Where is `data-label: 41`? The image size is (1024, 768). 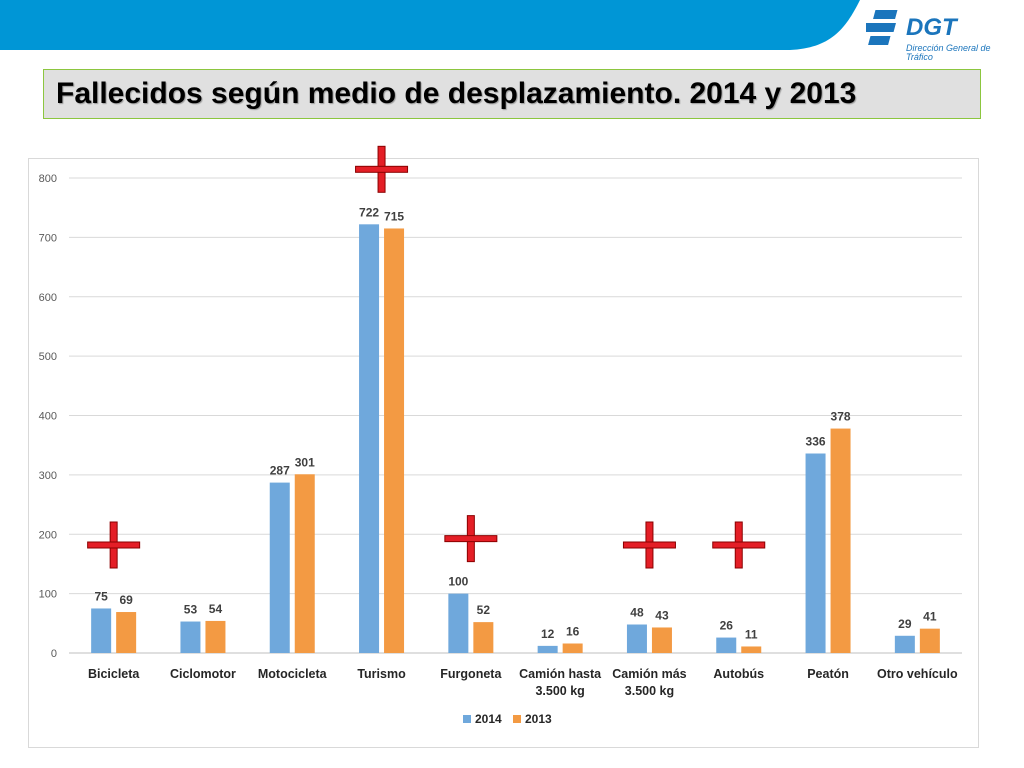
data-label: 41 is located at coordinates (930, 617).